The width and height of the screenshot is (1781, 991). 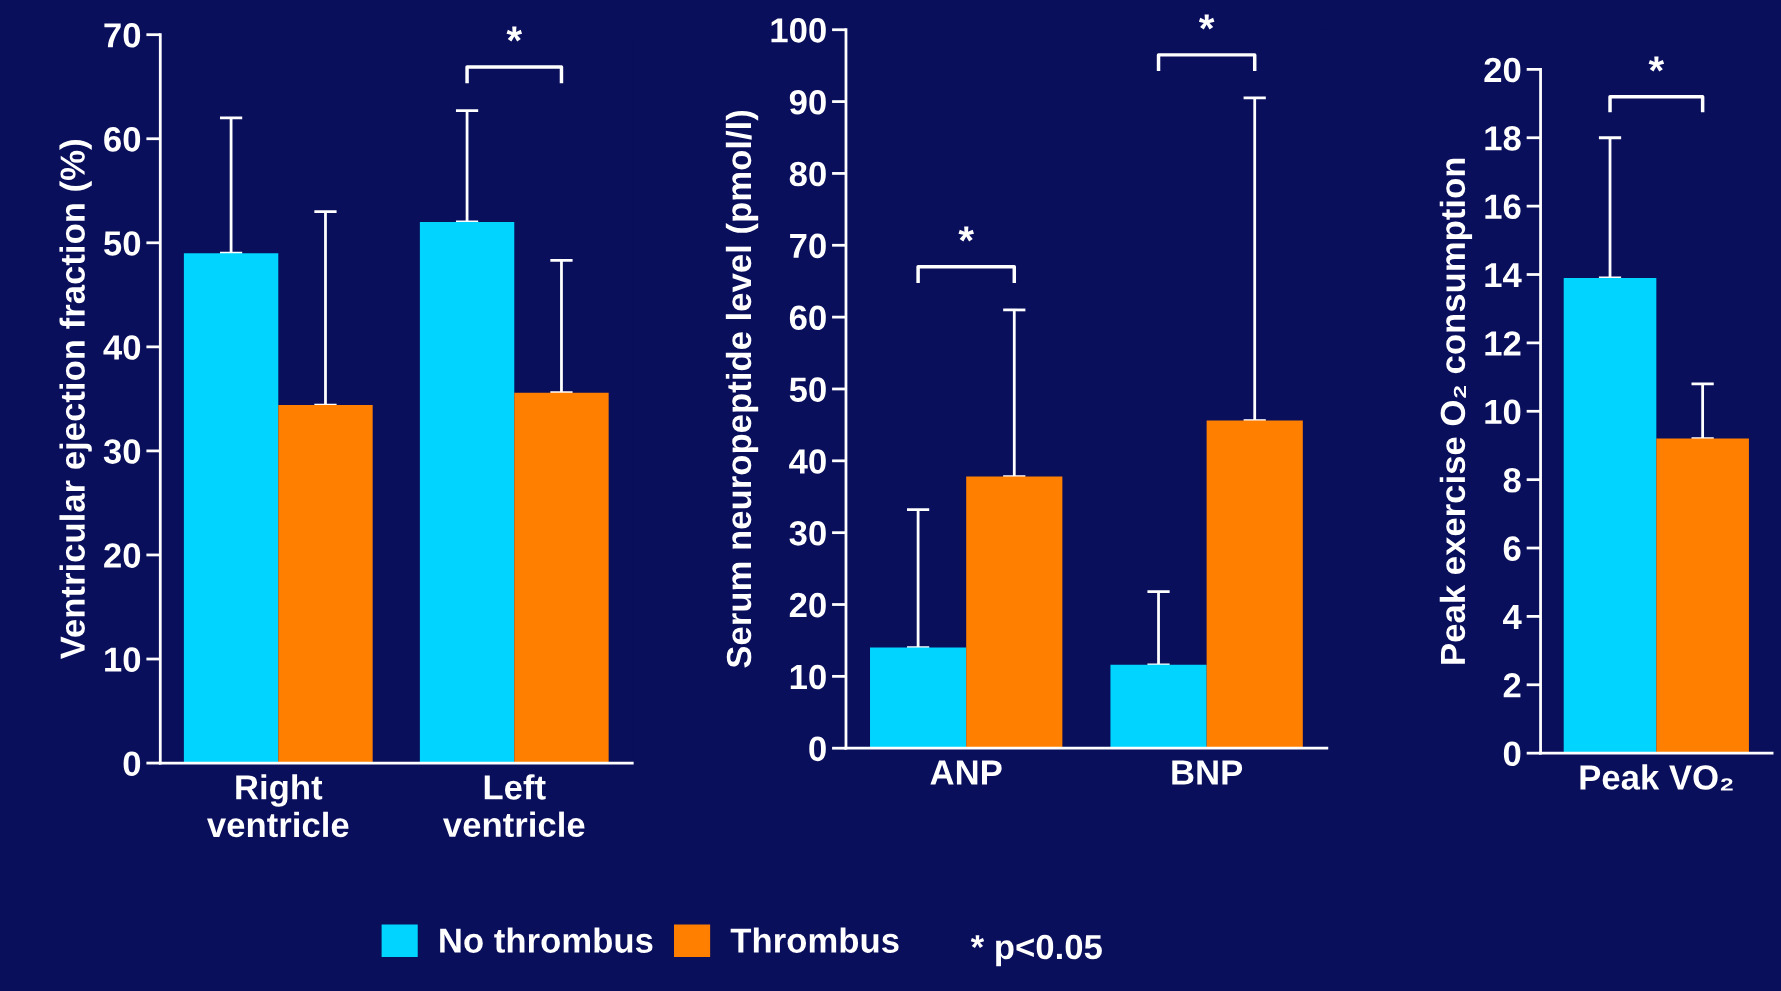 I want to click on y-axis-title: Serum neuropeptide level (pmol/l), so click(x=742, y=389).